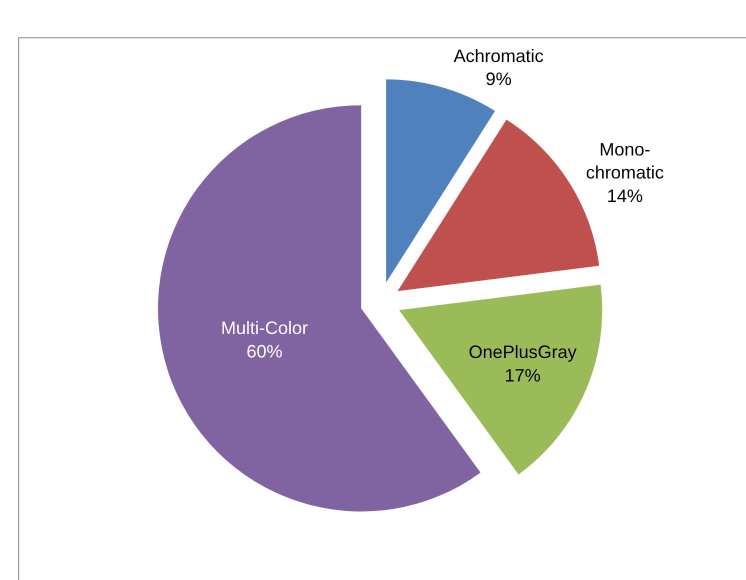 Image resolution: width=746 pixels, height=580 pixels. What do you see at coordinates (625, 161) in the screenshot?
I see `slice-label: Mono- chromatic` at bounding box center [625, 161].